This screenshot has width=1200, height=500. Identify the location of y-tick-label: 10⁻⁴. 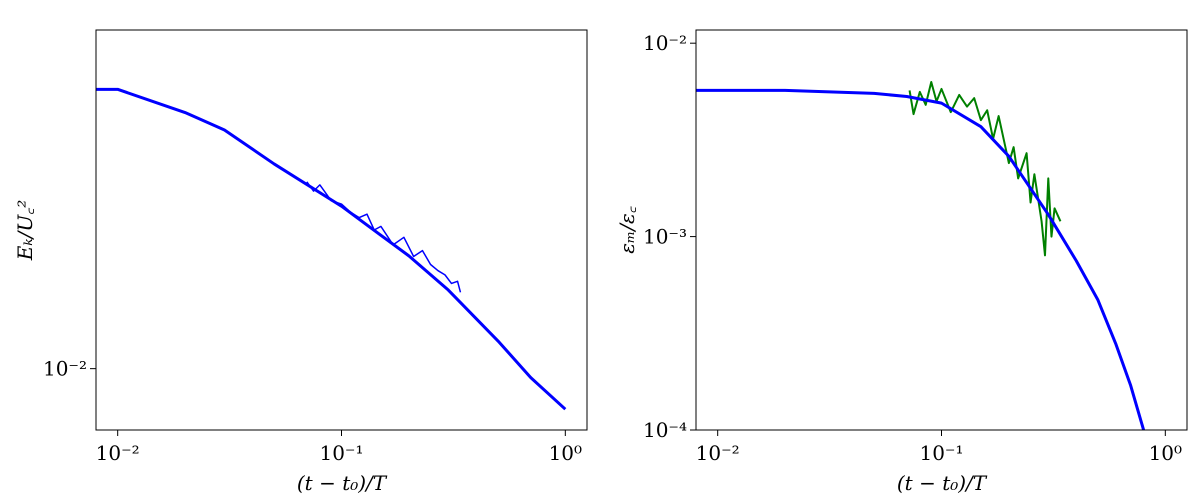
(665, 430).